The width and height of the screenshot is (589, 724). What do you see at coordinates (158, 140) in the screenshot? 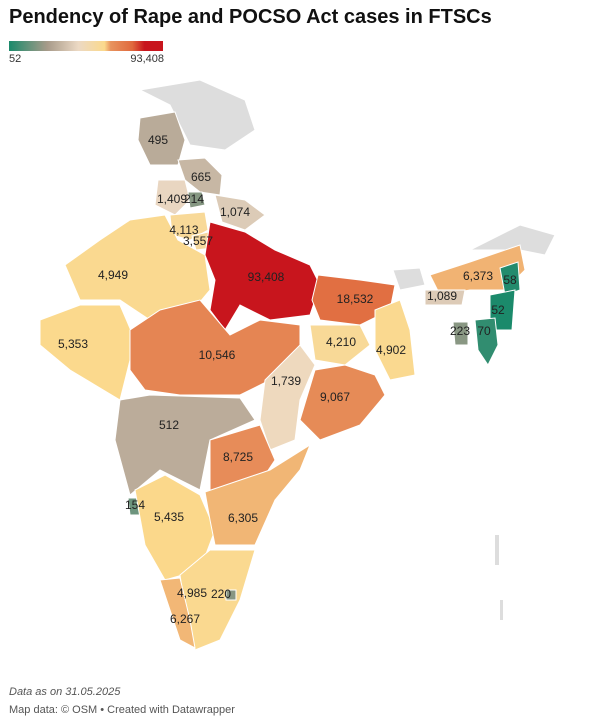
I see `region-label: 495` at bounding box center [158, 140].